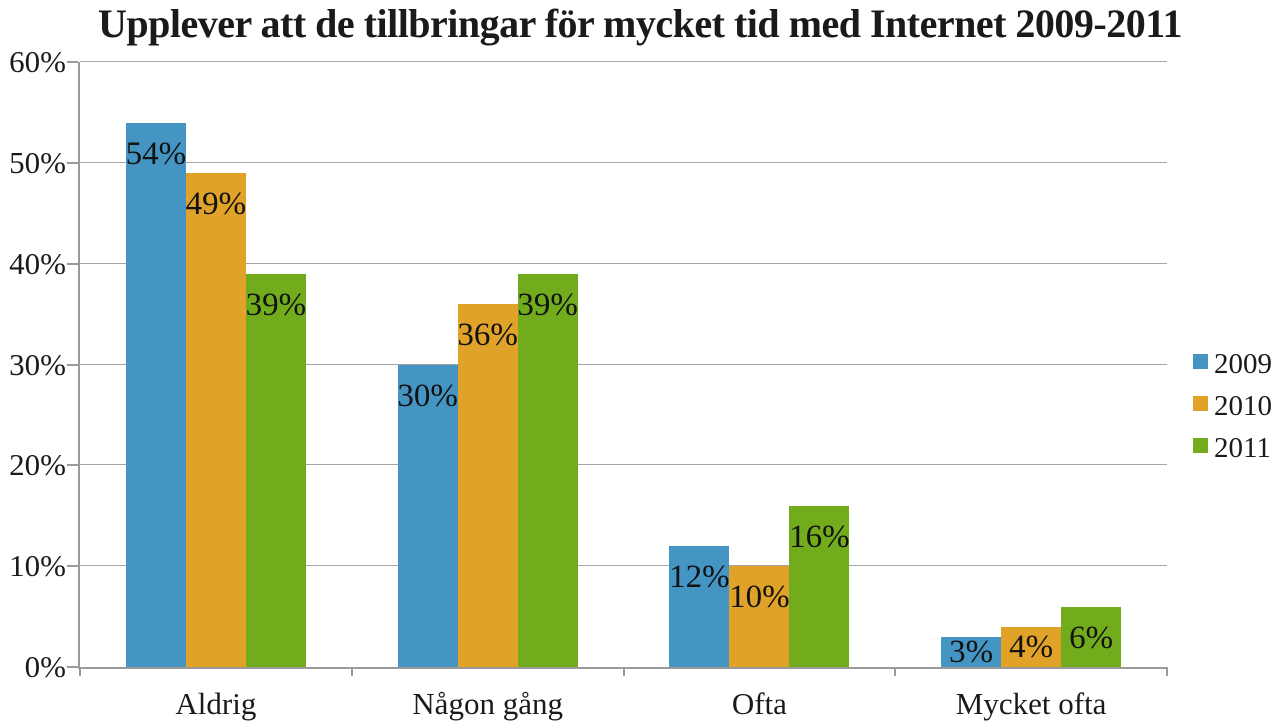 This screenshot has width=1280, height=721. What do you see at coordinates (623, 465) in the screenshot?
I see `gridline-20%` at bounding box center [623, 465].